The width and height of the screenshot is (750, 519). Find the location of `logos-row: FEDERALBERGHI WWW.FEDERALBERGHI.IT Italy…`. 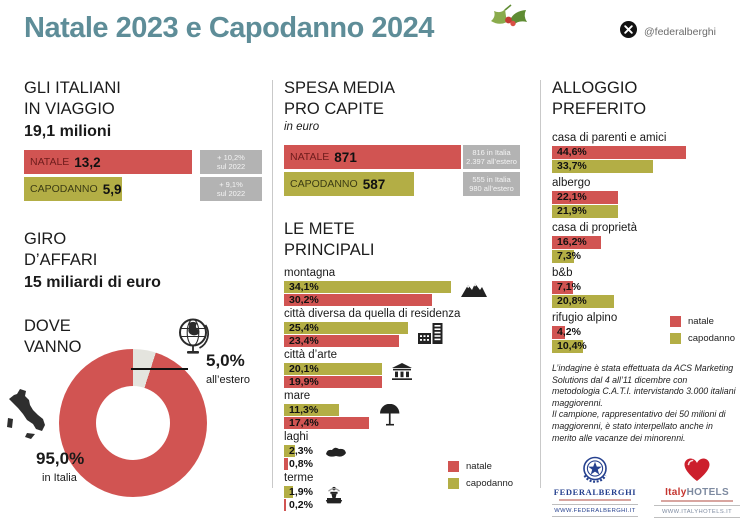

logos-row: FEDERALBERGHI WWW.FEDERALBERGHI.IT Italy… is located at coordinates (646, 487).